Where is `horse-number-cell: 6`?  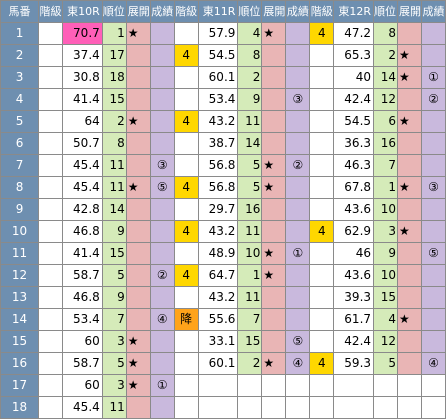 horse-number-cell: 6 is located at coordinates (20, 143).